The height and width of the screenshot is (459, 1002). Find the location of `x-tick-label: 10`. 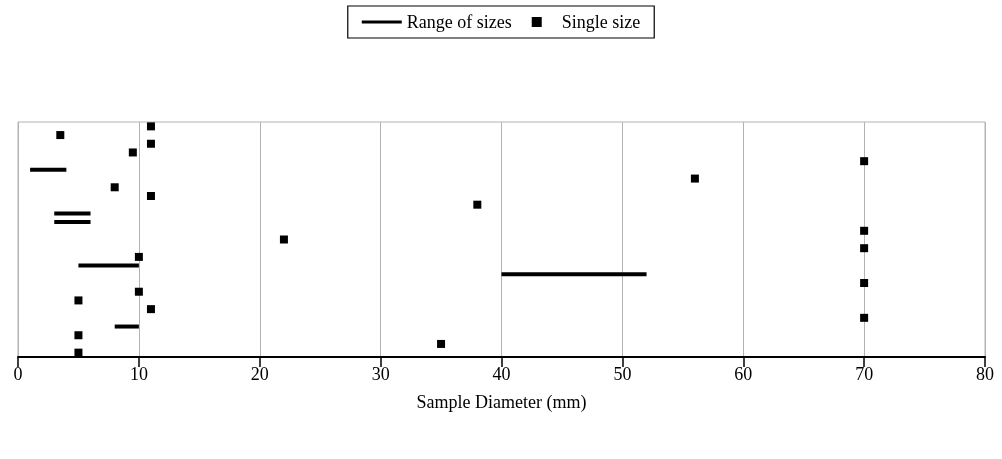

x-tick-label: 10 is located at coordinates (138, 374).